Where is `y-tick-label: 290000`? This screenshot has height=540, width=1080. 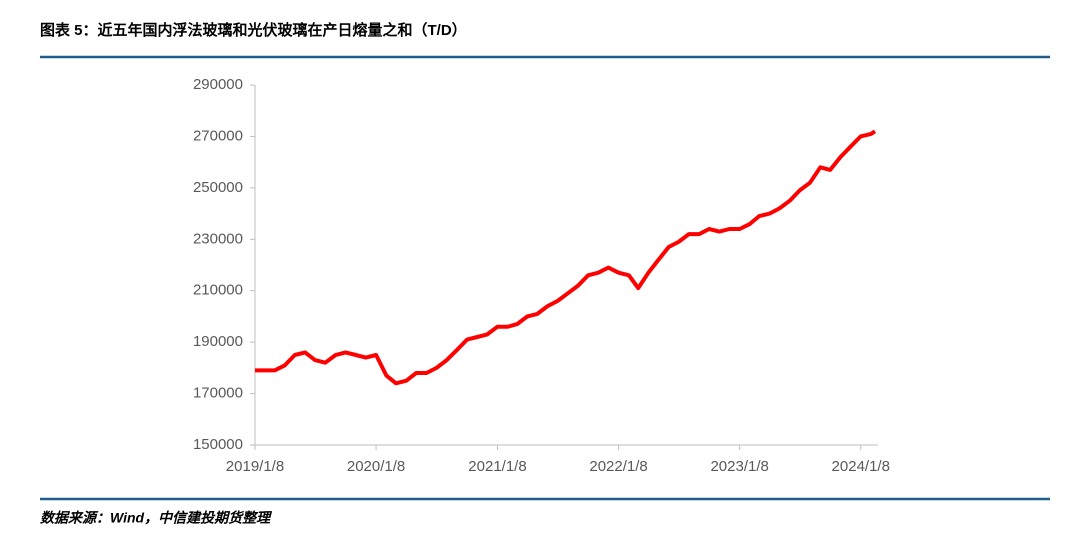
y-tick-label: 290000 is located at coordinates (218, 84).